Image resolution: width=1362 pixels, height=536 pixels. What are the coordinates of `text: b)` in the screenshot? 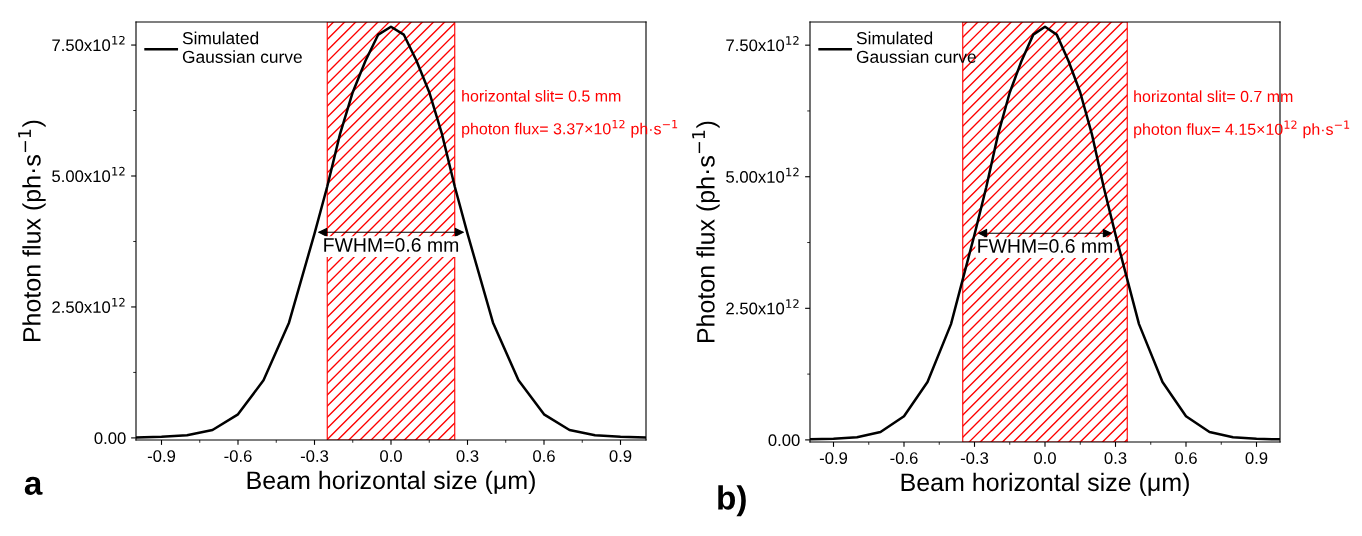 It's located at (732, 501).